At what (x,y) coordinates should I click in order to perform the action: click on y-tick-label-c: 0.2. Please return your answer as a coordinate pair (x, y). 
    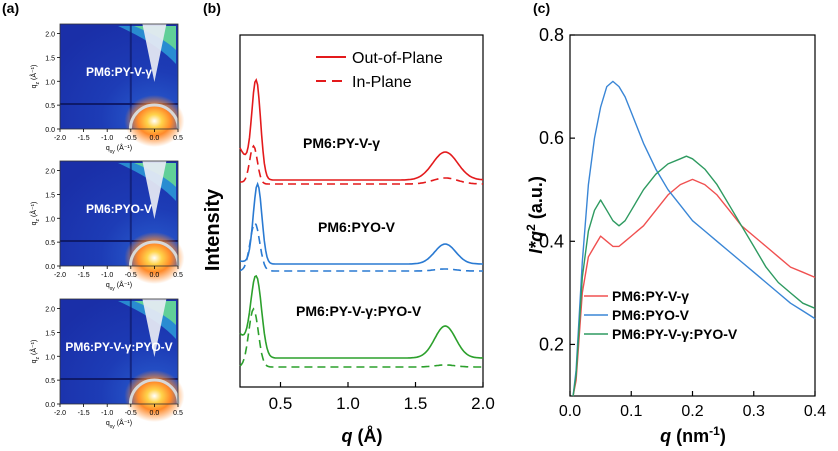
    Looking at the image, I should click on (551, 344).